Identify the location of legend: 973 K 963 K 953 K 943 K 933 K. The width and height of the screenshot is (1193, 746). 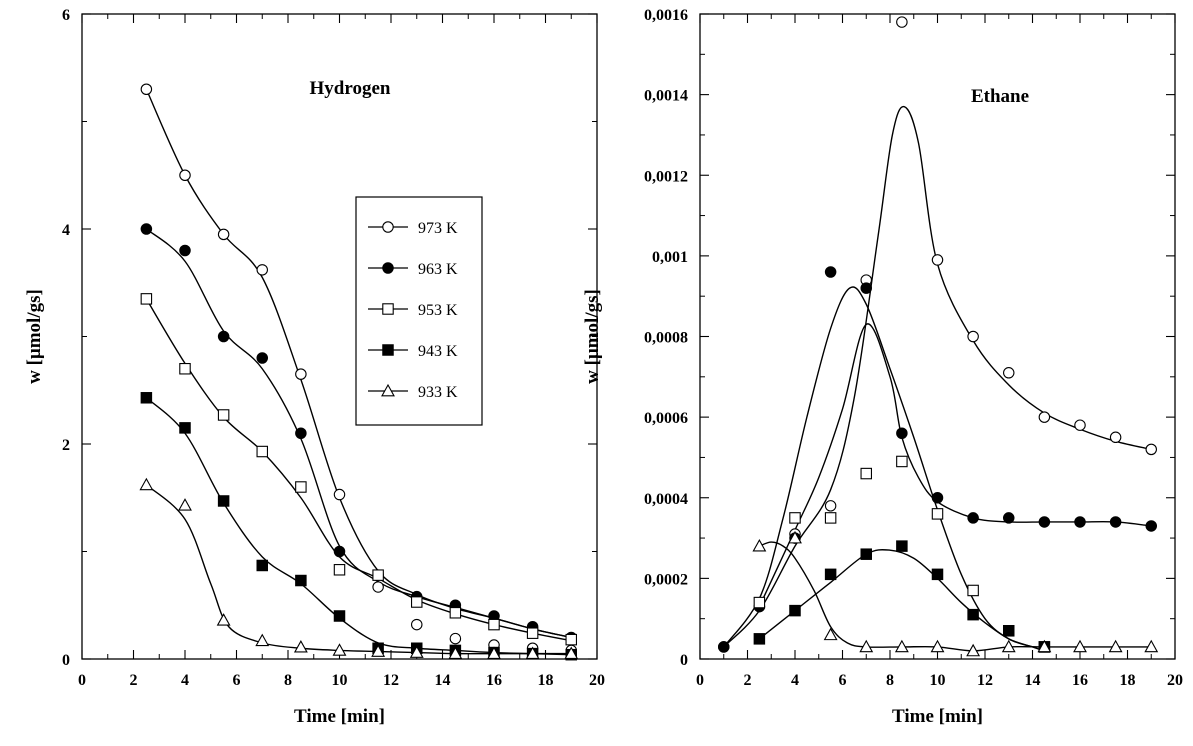
(419, 311).